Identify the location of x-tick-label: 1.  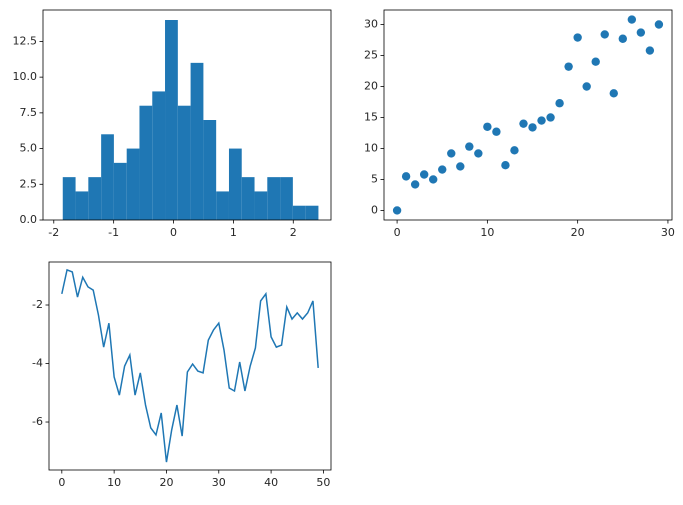
(233, 232).